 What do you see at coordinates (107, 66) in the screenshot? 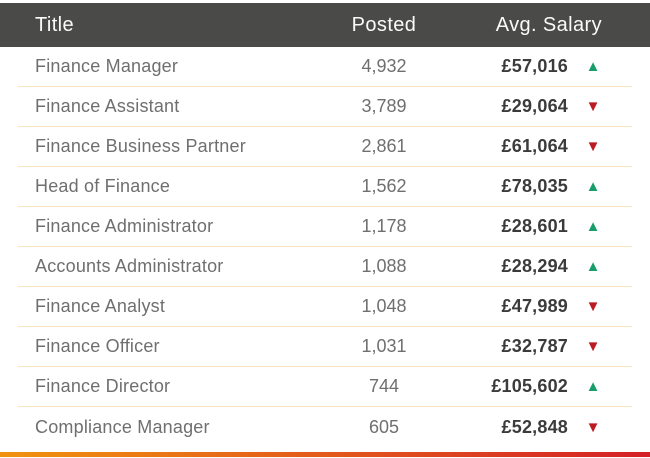
I see `job-title-label: Finance Manager` at bounding box center [107, 66].